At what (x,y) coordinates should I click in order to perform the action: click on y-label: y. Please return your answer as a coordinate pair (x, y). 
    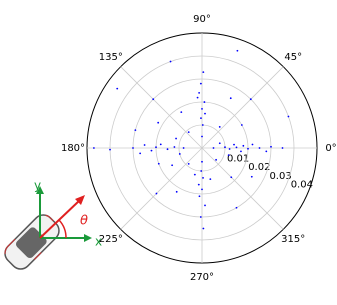
    Looking at the image, I should click on (37, 186).